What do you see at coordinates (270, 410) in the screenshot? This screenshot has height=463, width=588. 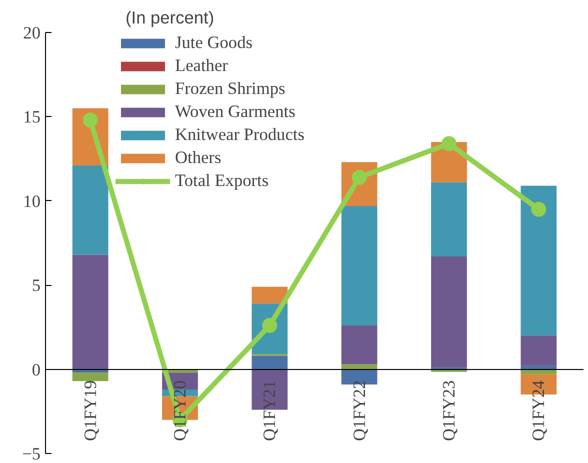 I see `x-tick-label: Q1FY21` at bounding box center [270, 410].